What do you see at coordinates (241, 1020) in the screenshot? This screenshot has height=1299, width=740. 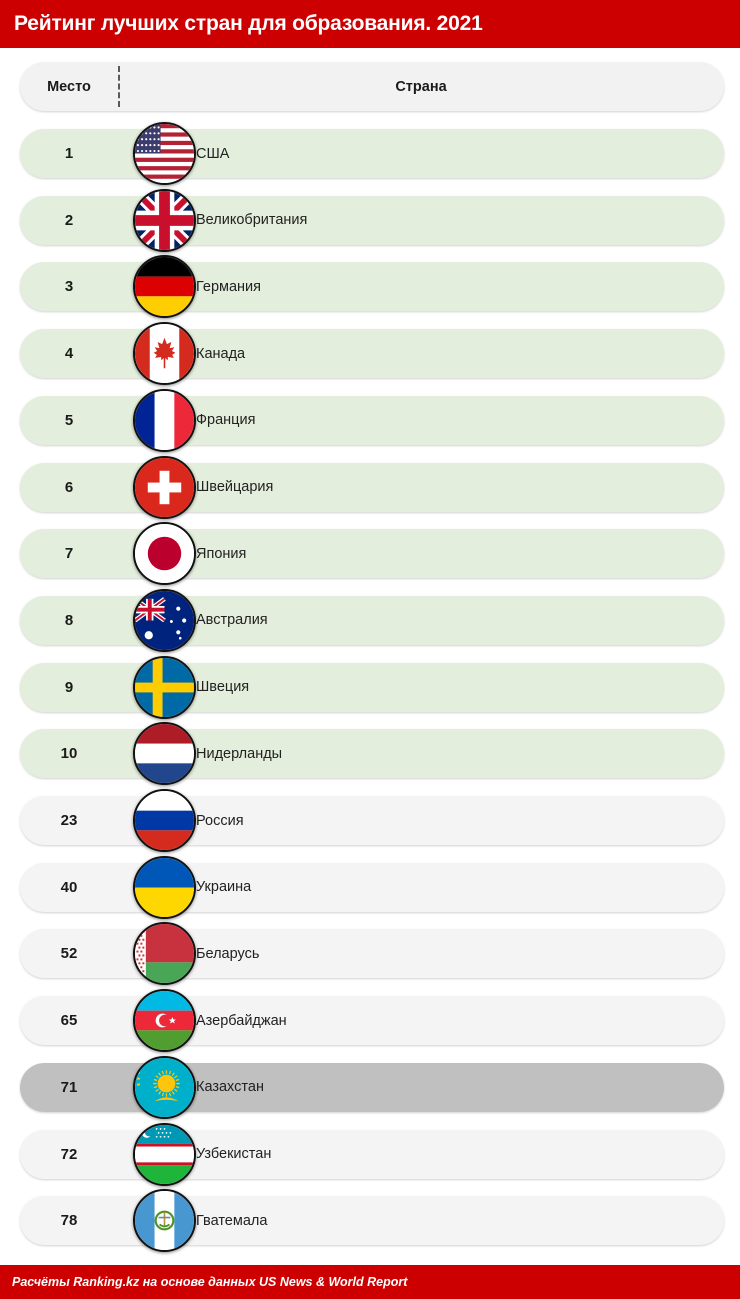 I see `country-cell: Азербайджан` at bounding box center [241, 1020].